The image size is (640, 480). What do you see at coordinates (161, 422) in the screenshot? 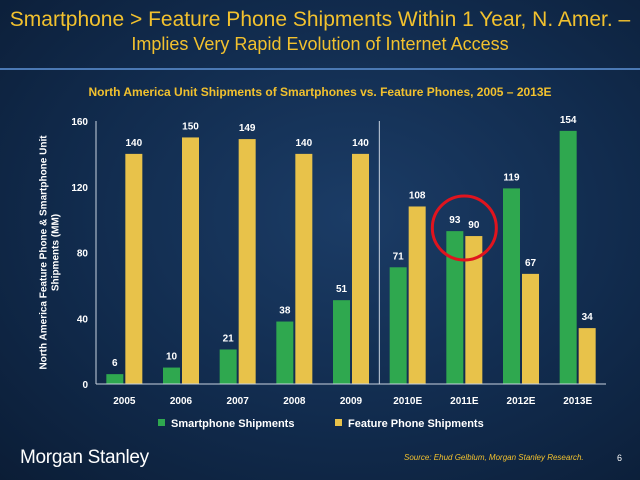
I see `legend-swatch-smartphone` at bounding box center [161, 422].